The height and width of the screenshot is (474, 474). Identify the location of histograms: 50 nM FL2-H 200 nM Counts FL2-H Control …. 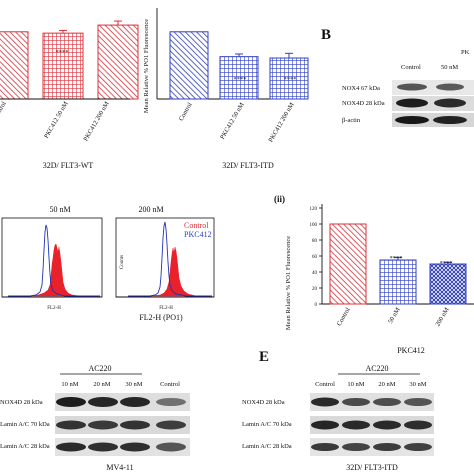
(108, 263).